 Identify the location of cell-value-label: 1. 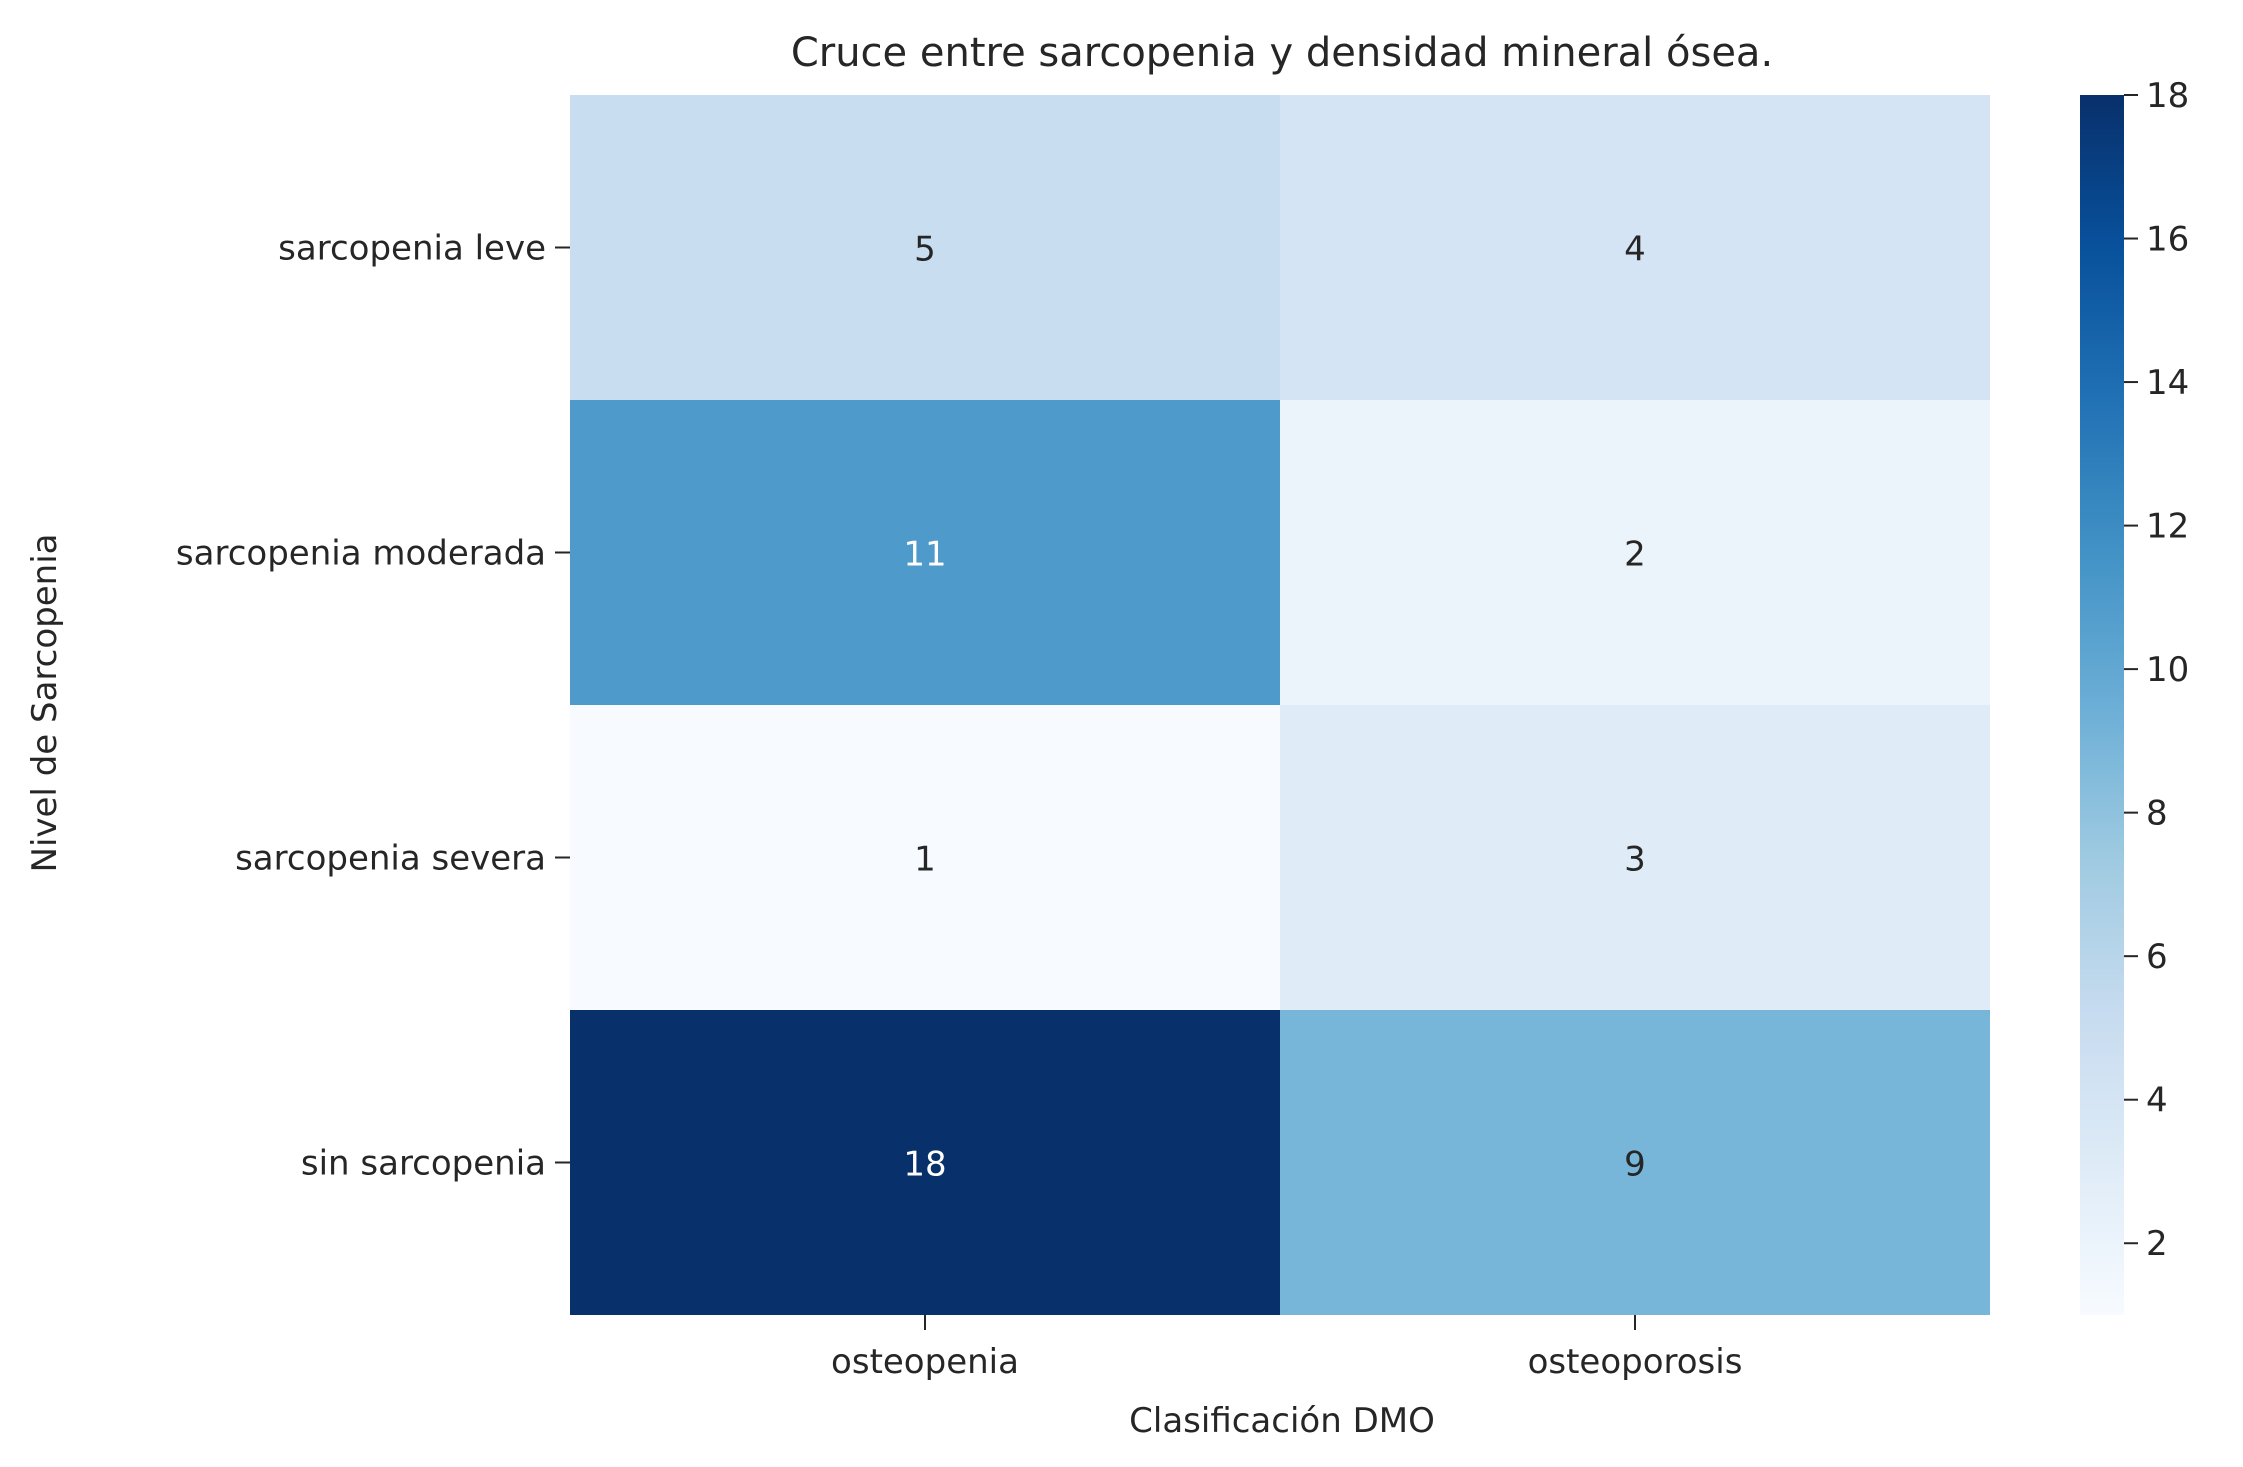
(925, 860).